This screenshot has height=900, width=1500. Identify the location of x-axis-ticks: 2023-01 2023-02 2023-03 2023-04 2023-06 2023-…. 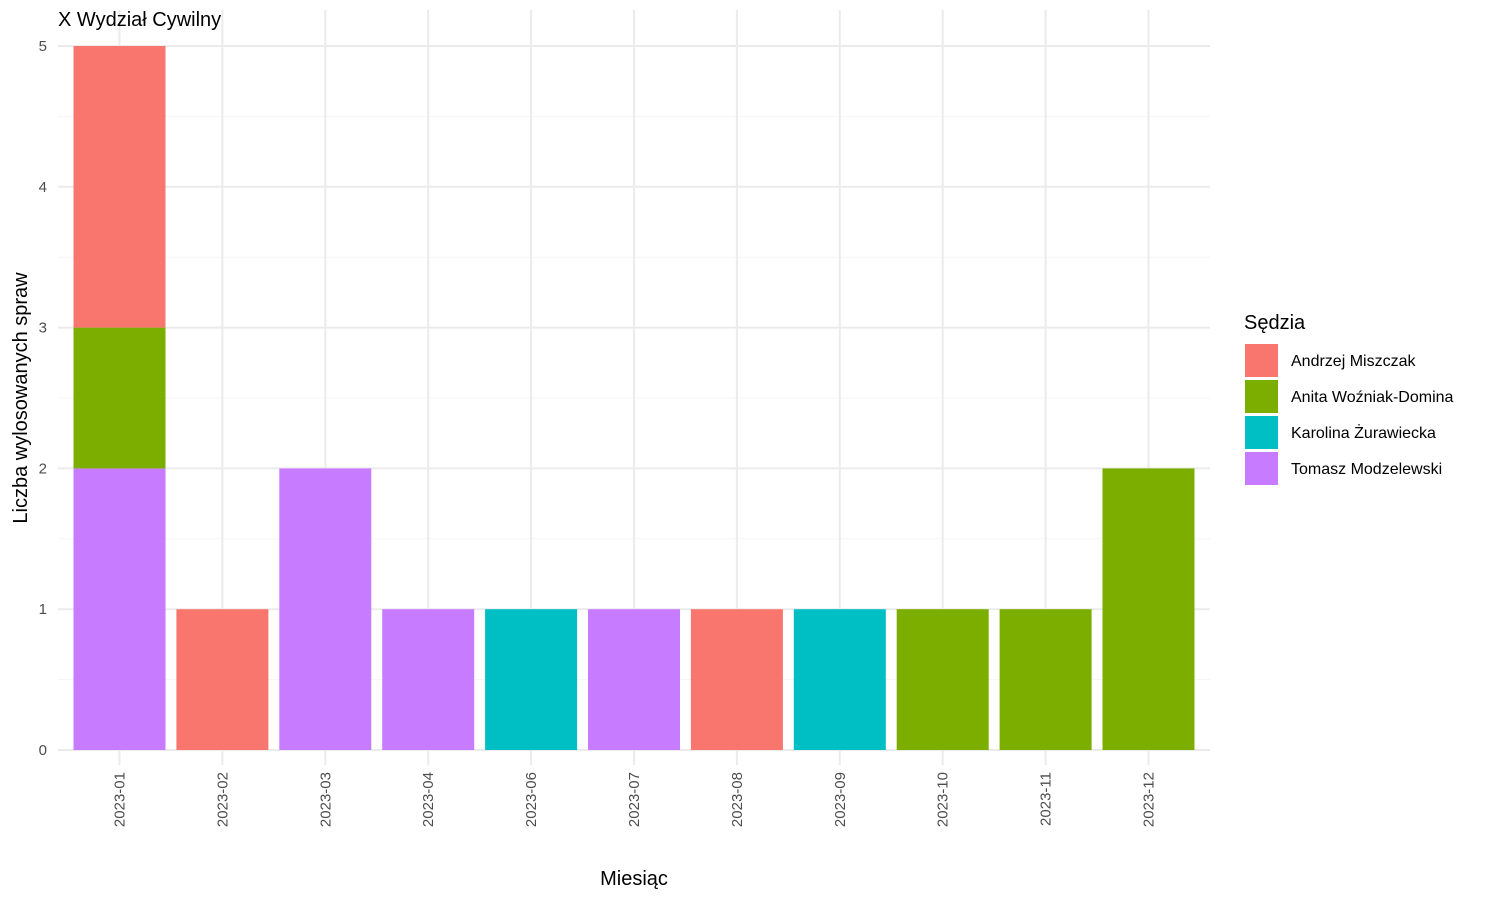
(635, 799).